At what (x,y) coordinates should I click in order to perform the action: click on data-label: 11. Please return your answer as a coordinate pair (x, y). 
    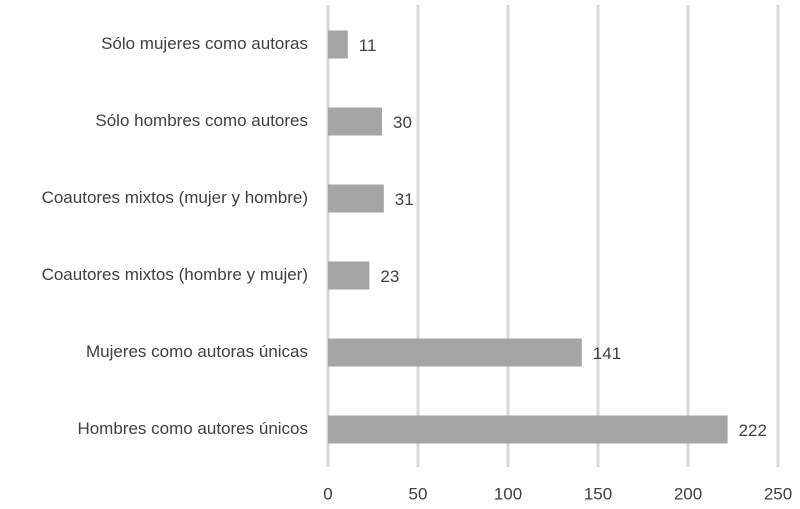
    Looking at the image, I should click on (368, 45).